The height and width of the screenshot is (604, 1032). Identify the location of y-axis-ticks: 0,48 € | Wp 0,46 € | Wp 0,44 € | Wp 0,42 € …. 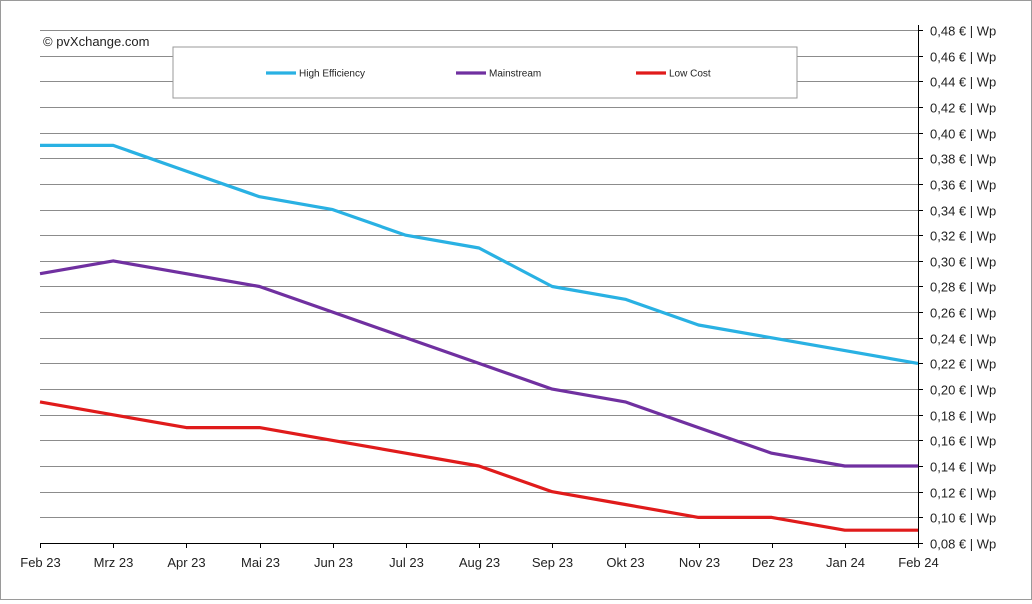
(957, 288).